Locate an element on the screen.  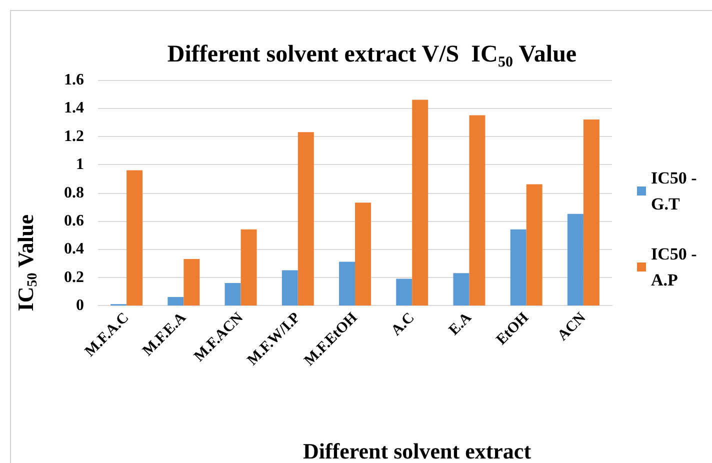
y-tick-label: 1 is located at coordinates (80, 165).